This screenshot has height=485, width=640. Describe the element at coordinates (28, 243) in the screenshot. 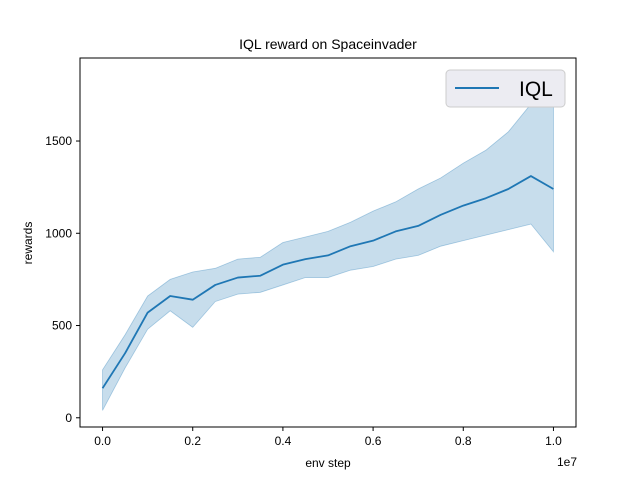

I see `y-axis-label: rewards` at that location.